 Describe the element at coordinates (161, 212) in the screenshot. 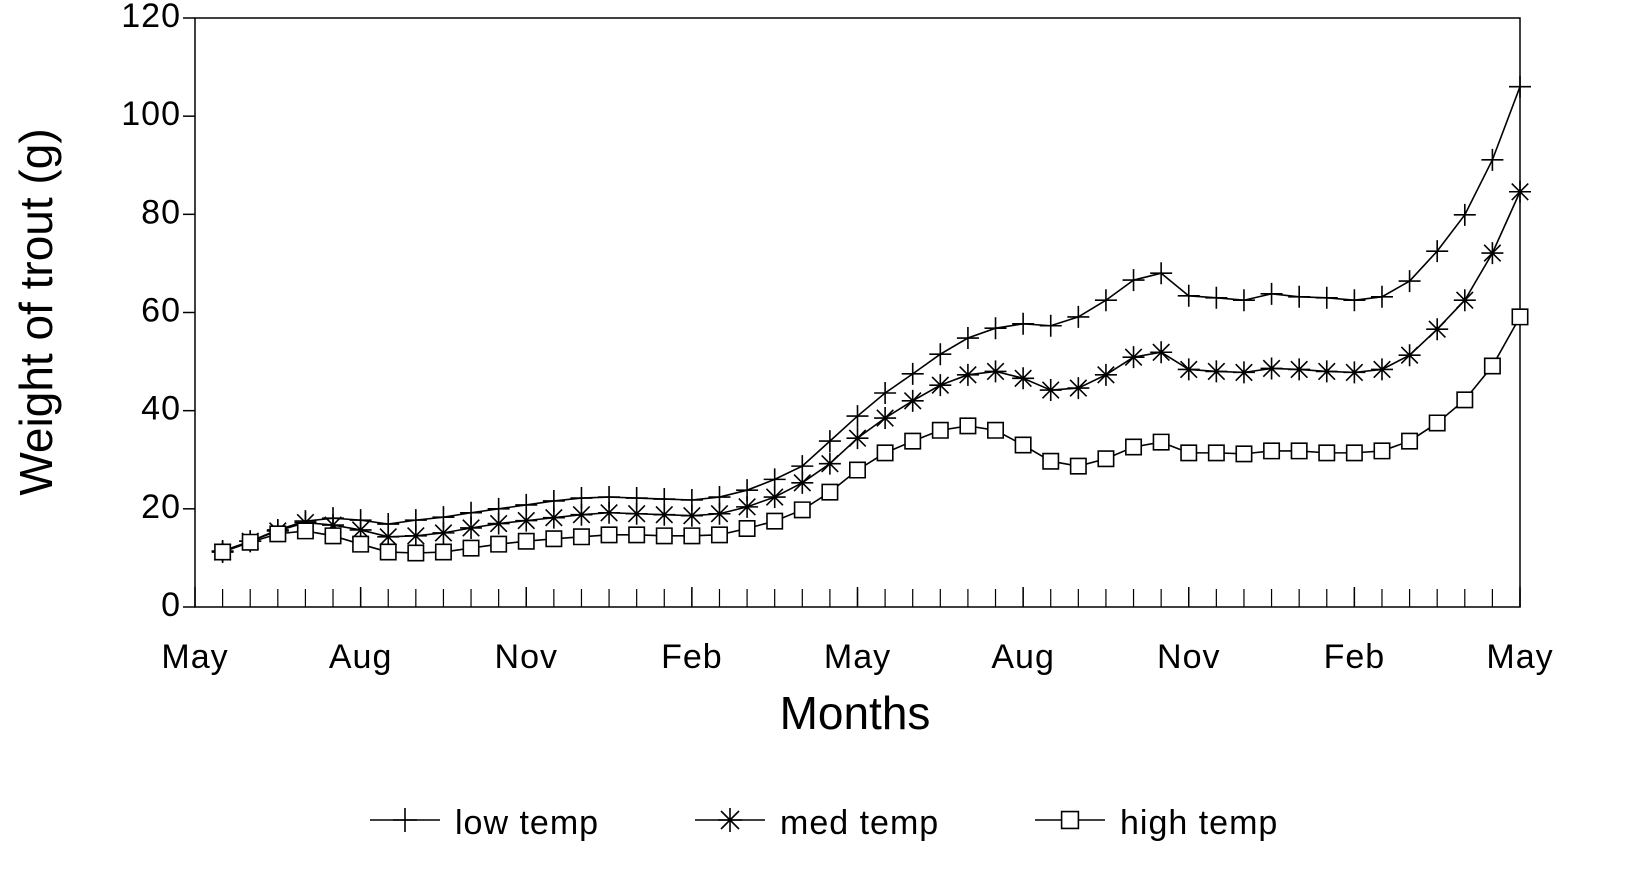

I see `y-tick-label: 80` at that location.